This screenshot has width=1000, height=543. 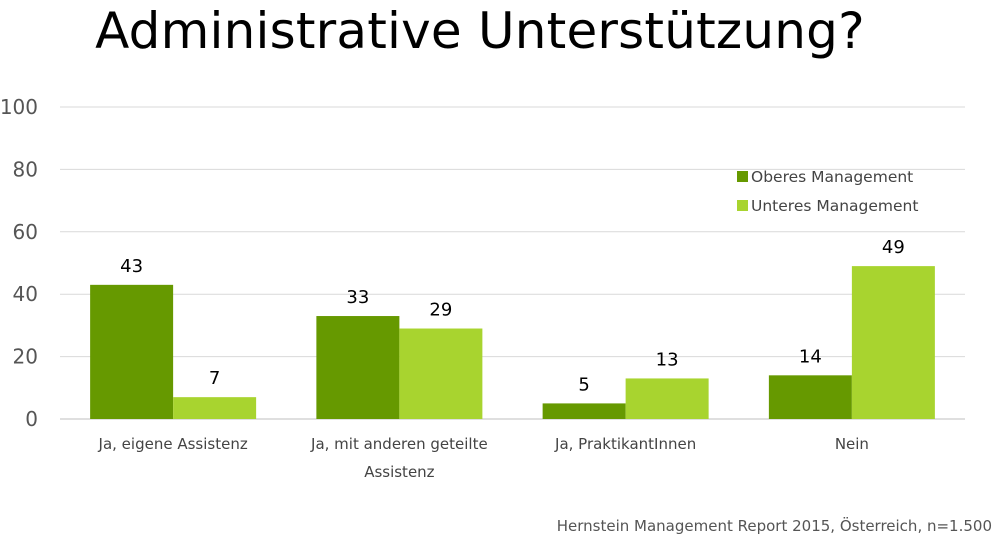 I want to click on y-tick-label: 0, so click(x=31, y=419).